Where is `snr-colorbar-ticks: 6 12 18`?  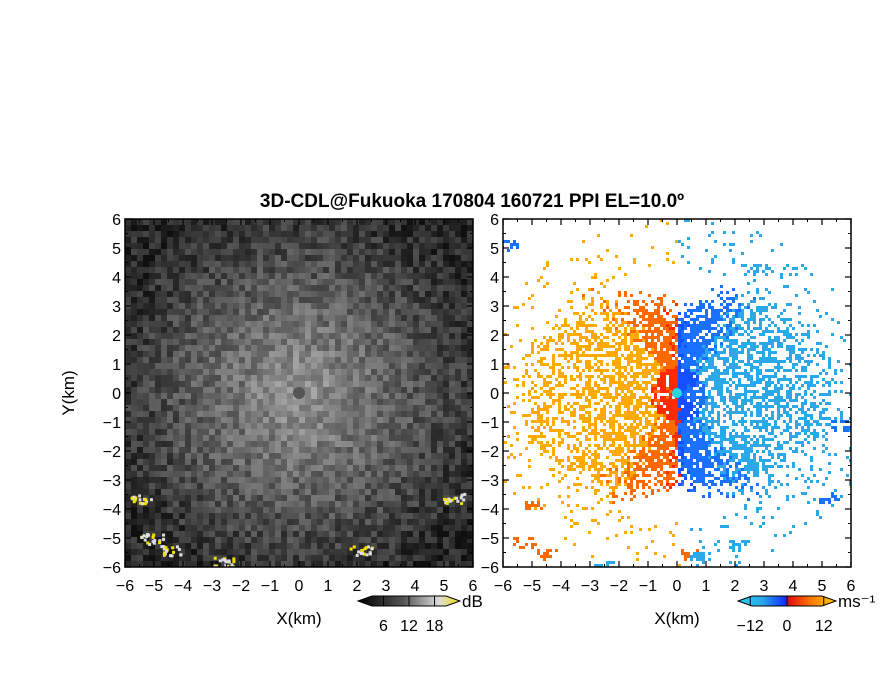 snr-colorbar-ticks: 6 12 18 is located at coordinates (411, 615).